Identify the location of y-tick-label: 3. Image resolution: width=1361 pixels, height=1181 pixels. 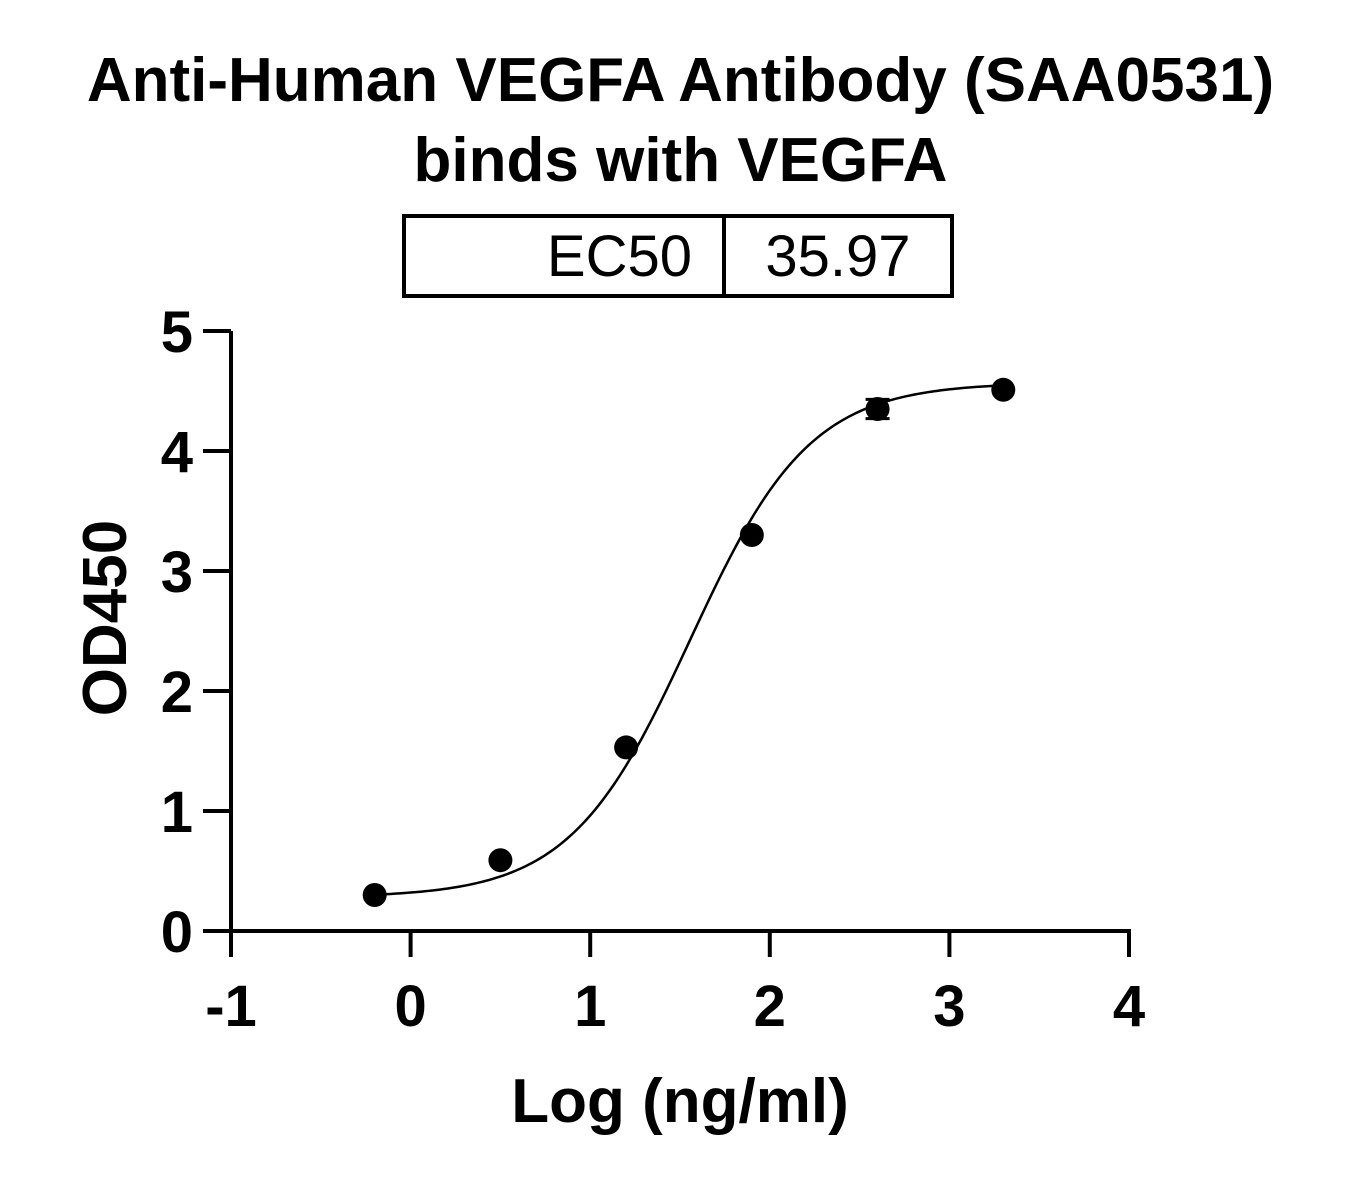
(177, 572).